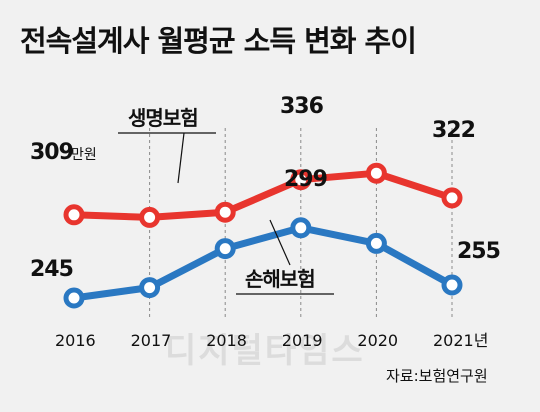  I want to click on data-label-1-3: 299, so click(305, 179).